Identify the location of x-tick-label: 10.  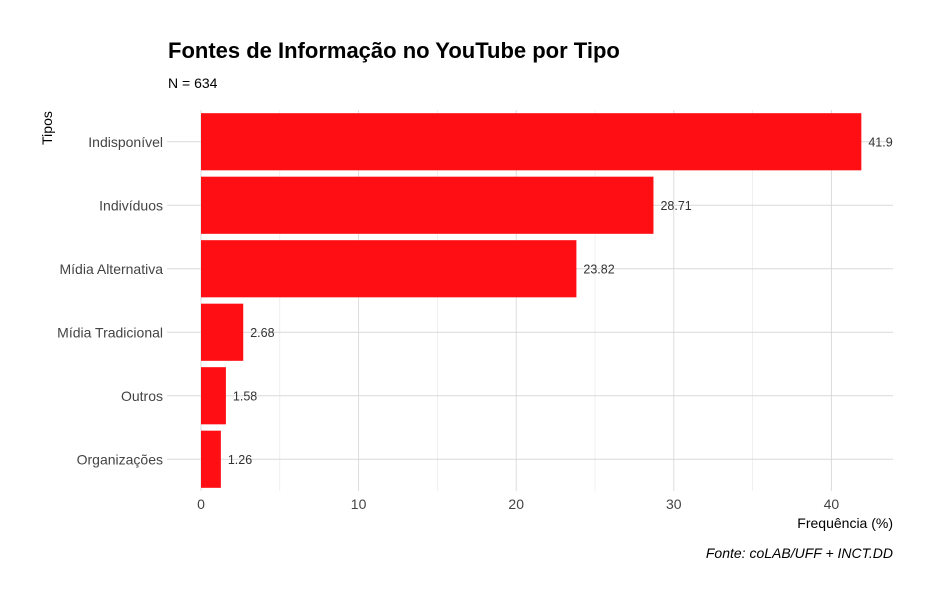
(359, 504).